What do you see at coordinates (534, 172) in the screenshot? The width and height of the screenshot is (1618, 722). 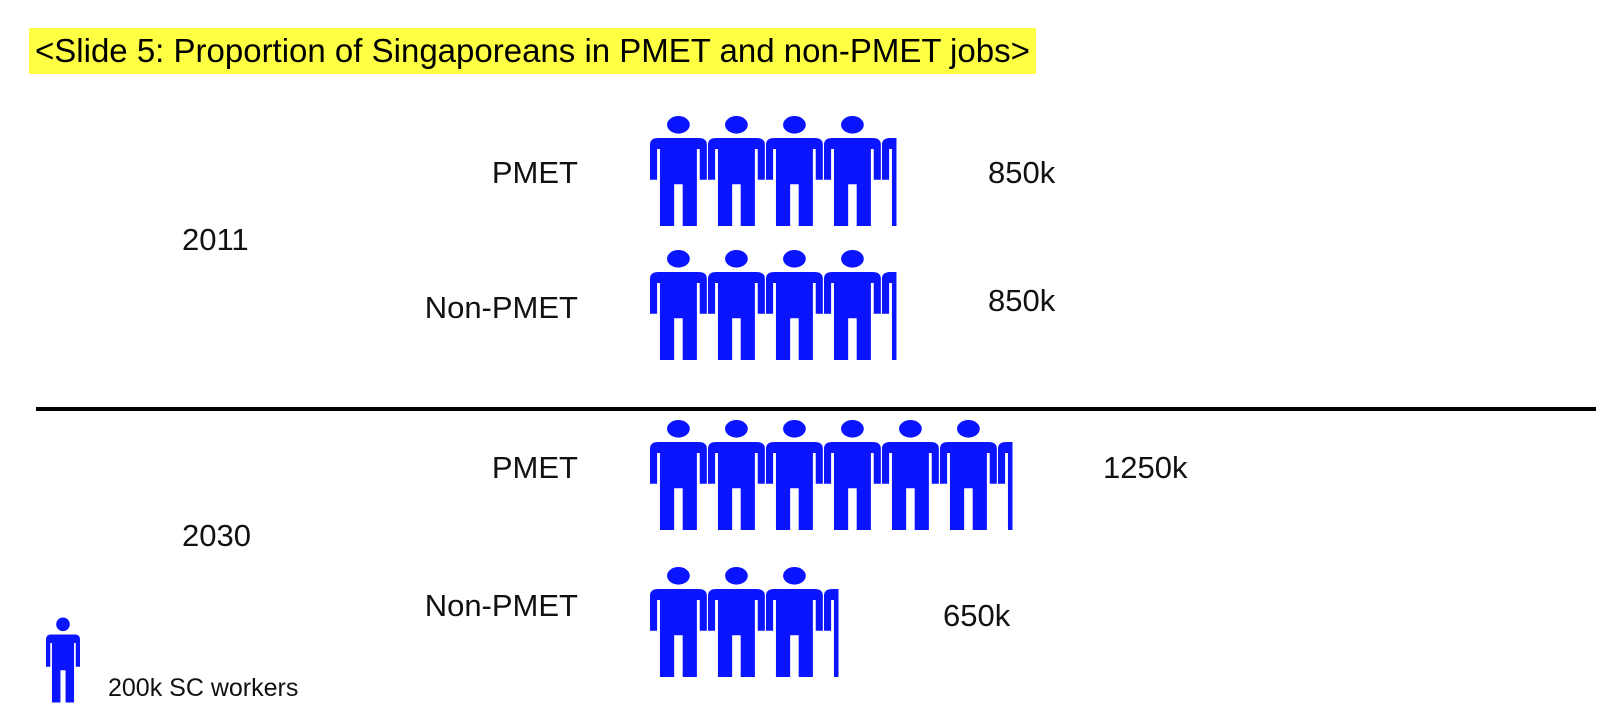 I see `category-label-2011-pmet: PMET` at bounding box center [534, 172].